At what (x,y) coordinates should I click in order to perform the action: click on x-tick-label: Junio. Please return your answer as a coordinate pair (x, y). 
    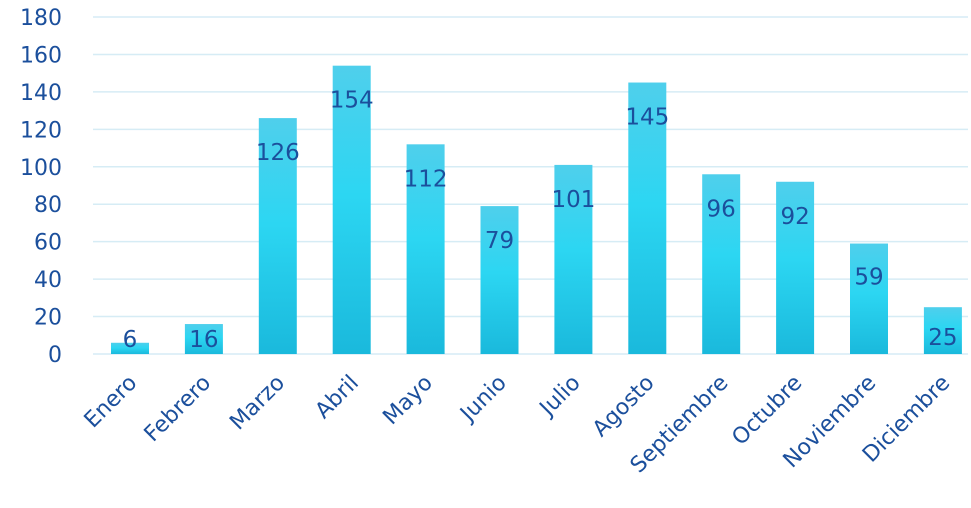
    Looking at the image, I should click on (483, 399).